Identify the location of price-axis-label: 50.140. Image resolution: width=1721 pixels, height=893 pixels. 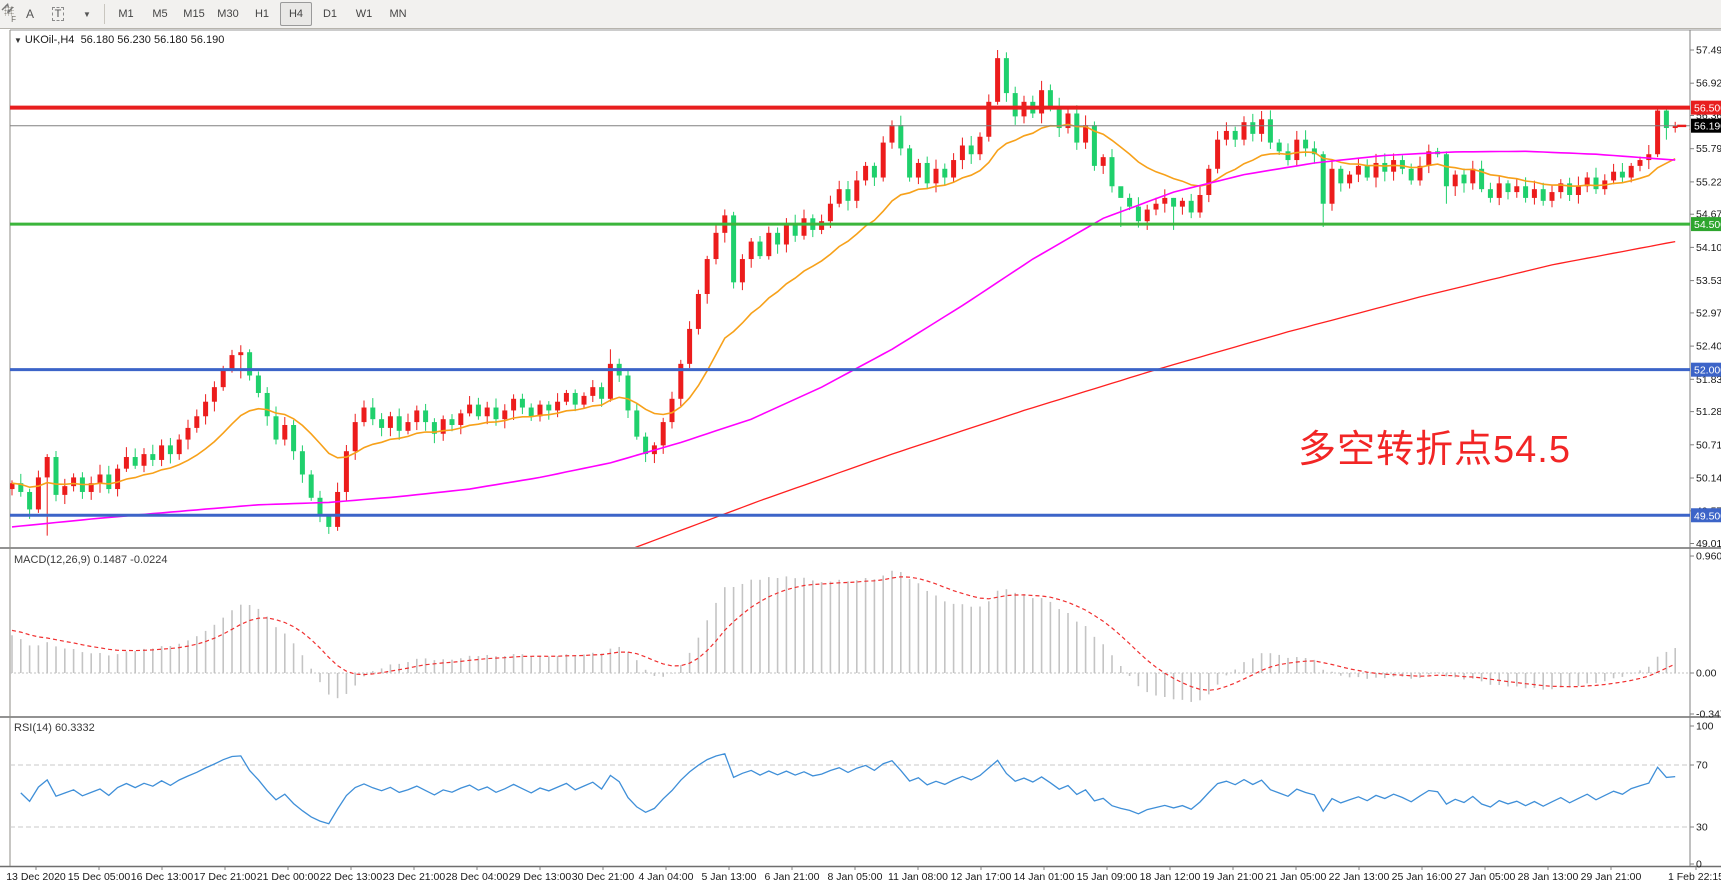
(1708, 478).